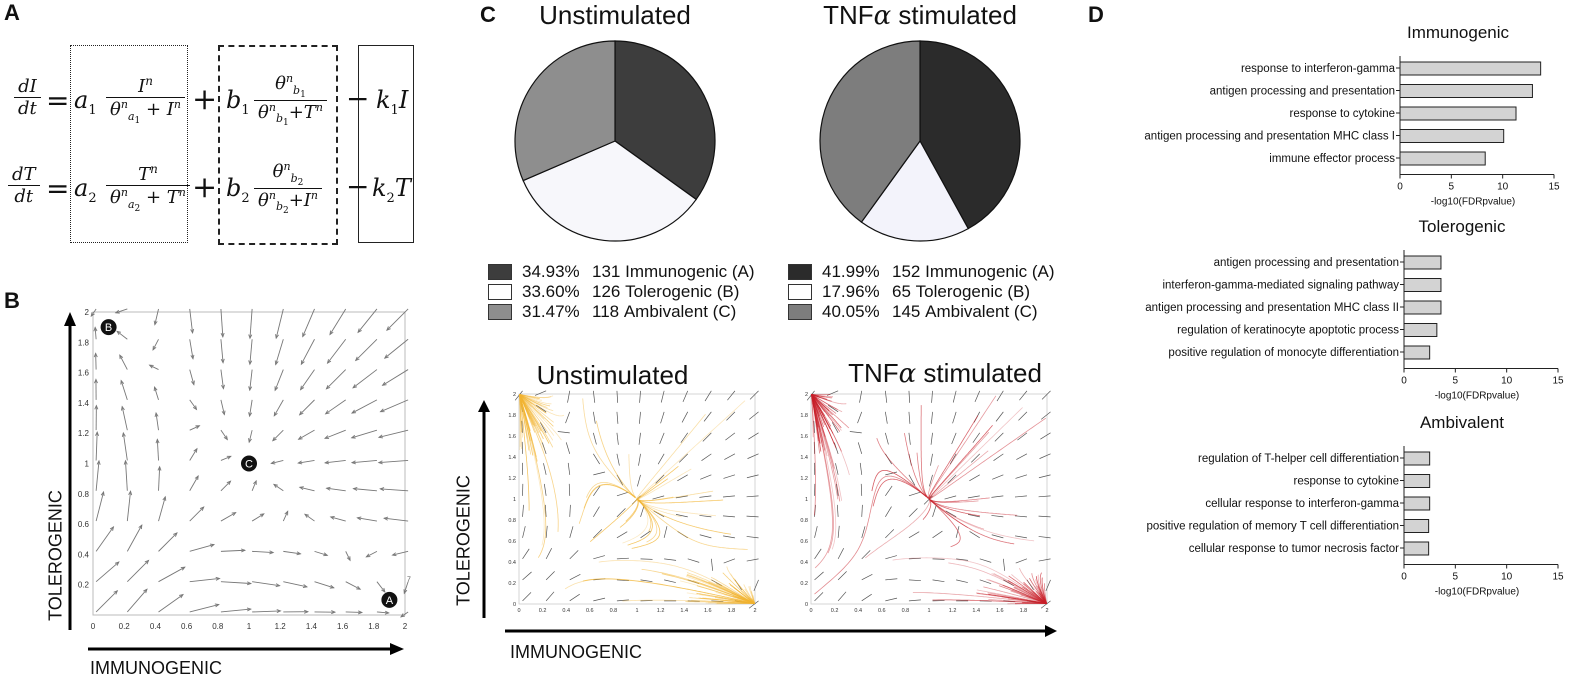  I want to click on stream-xlabel: IMMUNOGENIC, so click(576, 652).